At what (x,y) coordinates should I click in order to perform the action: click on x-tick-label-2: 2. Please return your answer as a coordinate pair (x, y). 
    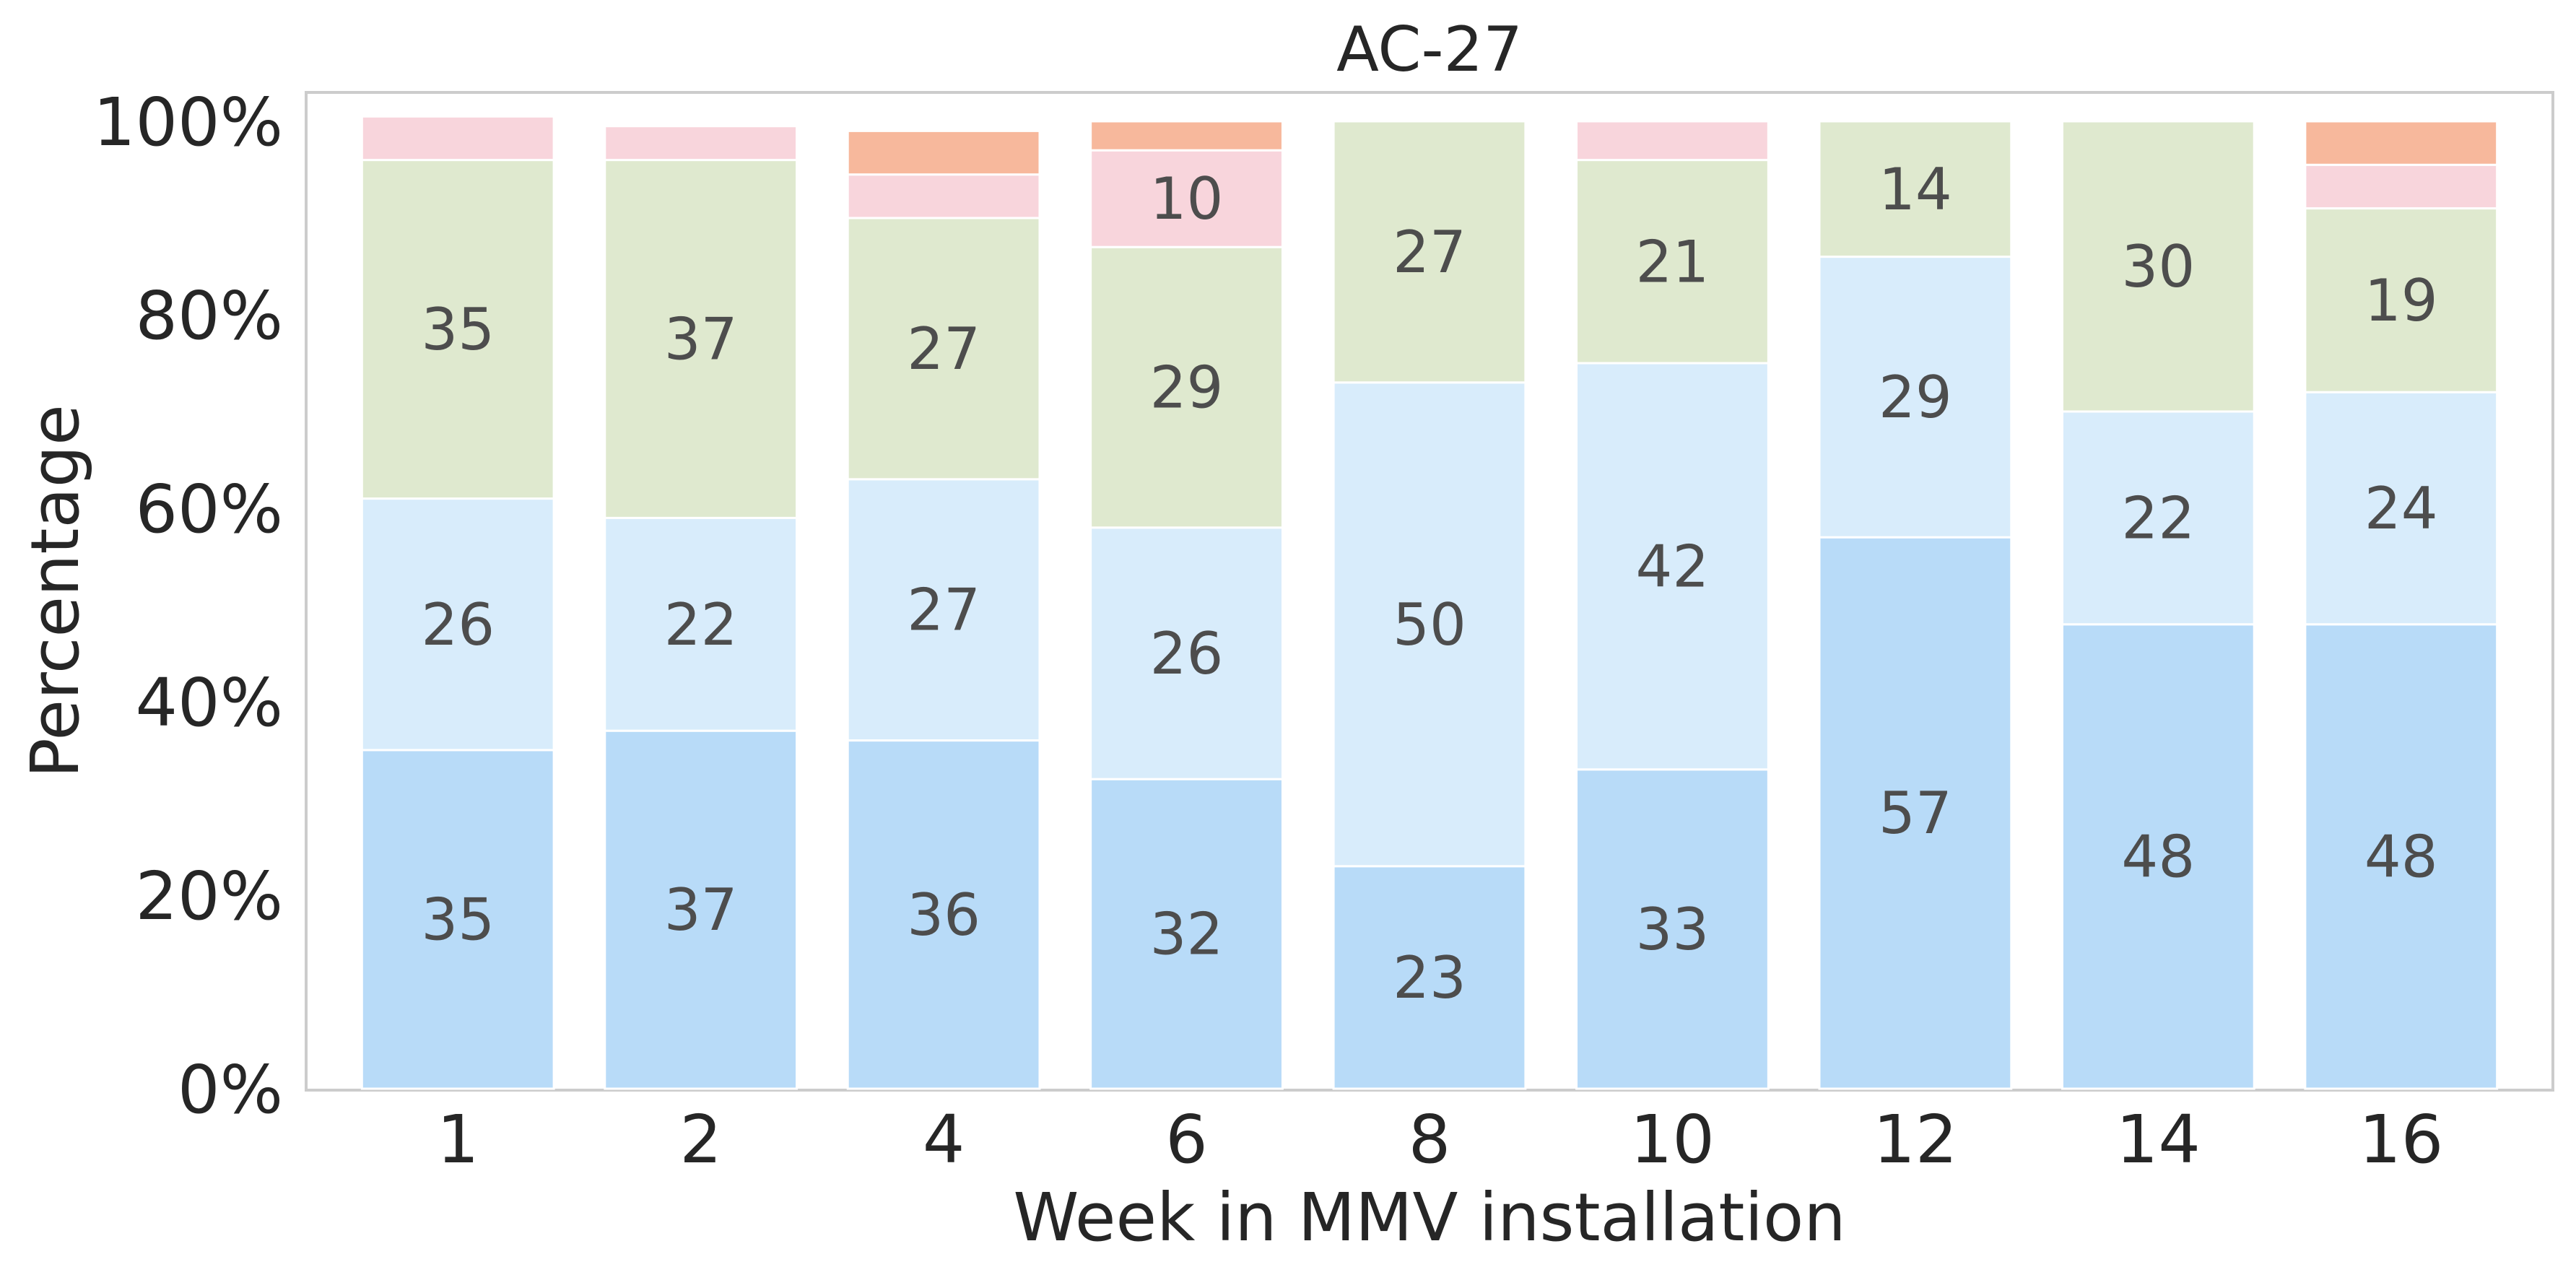
    Looking at the image, I should click on (700, 1139).